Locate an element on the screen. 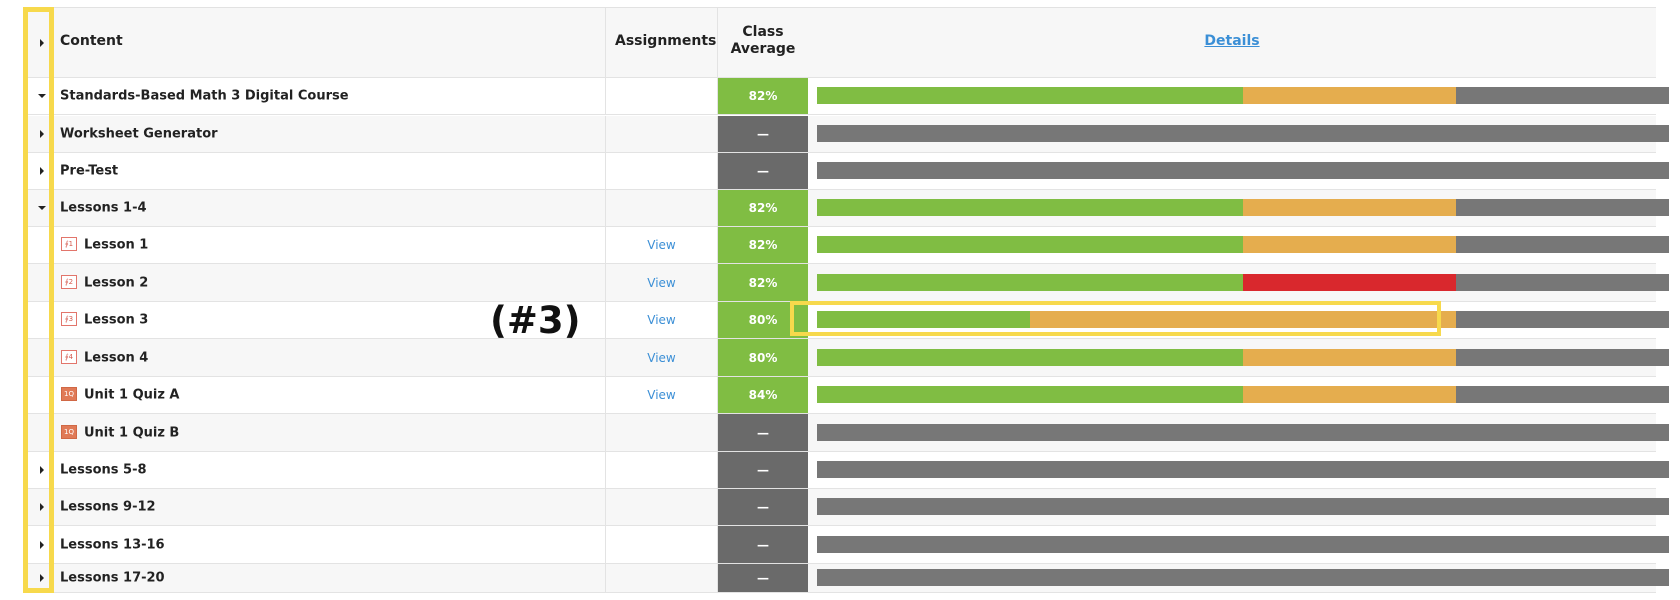 Image resolution: width=1680 pixels, height=600 pixels. lesson-icon: ∮4 is located at coordinates (69, 356).